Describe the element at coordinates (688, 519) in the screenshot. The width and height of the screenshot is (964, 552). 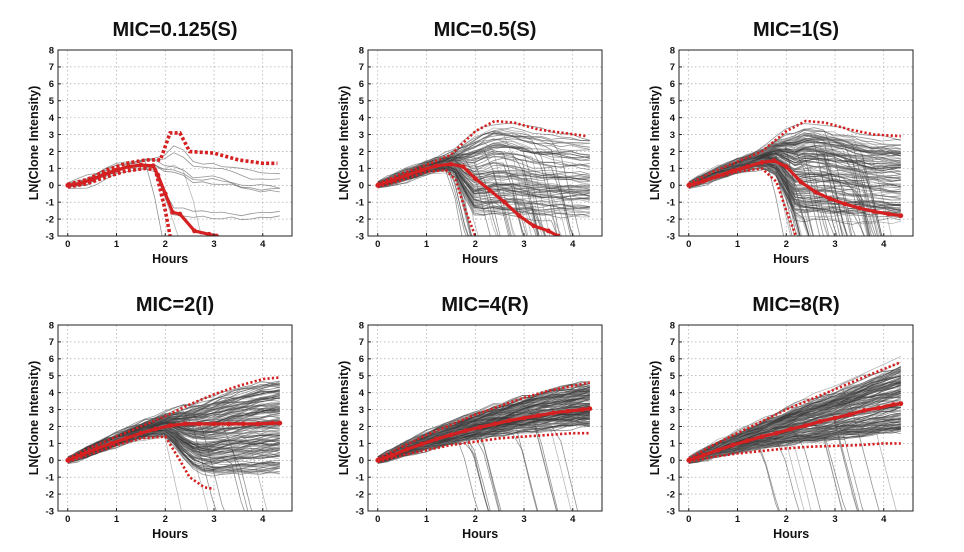
I see `x-tick-label: 0` at that location.